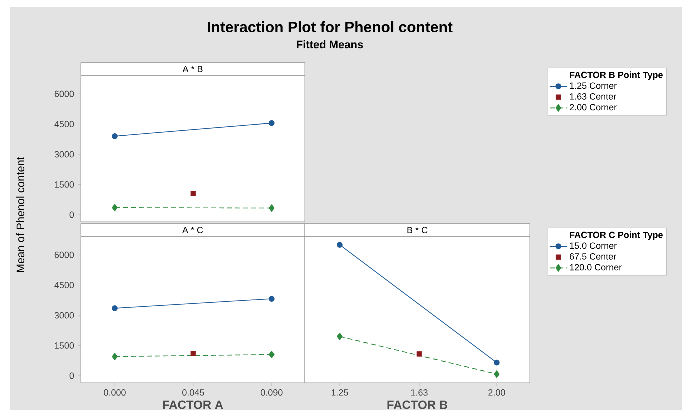 Image resolution: width=682 pixels, height=417 pixels. What do you see at coordinates (593, 246) in the screenshot?
I see `legend-label: 15.0 Corner` at bounding box center [593, 246].